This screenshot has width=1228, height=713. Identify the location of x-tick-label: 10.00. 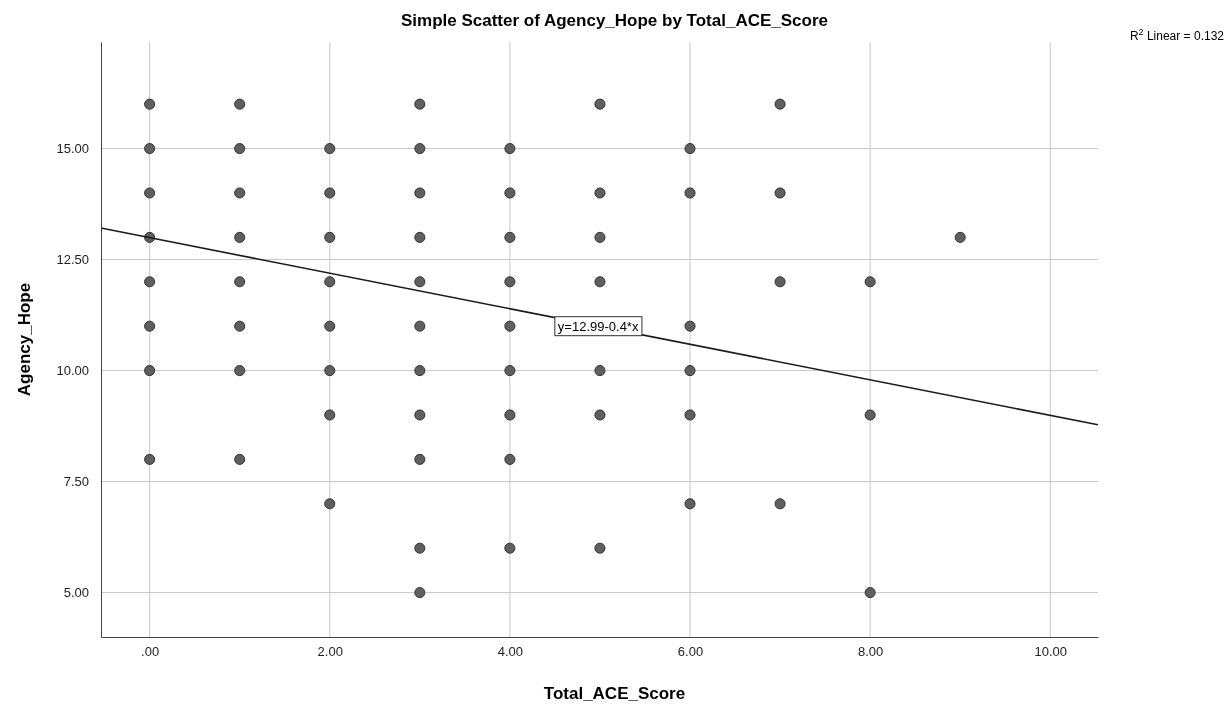
(1051, 652).